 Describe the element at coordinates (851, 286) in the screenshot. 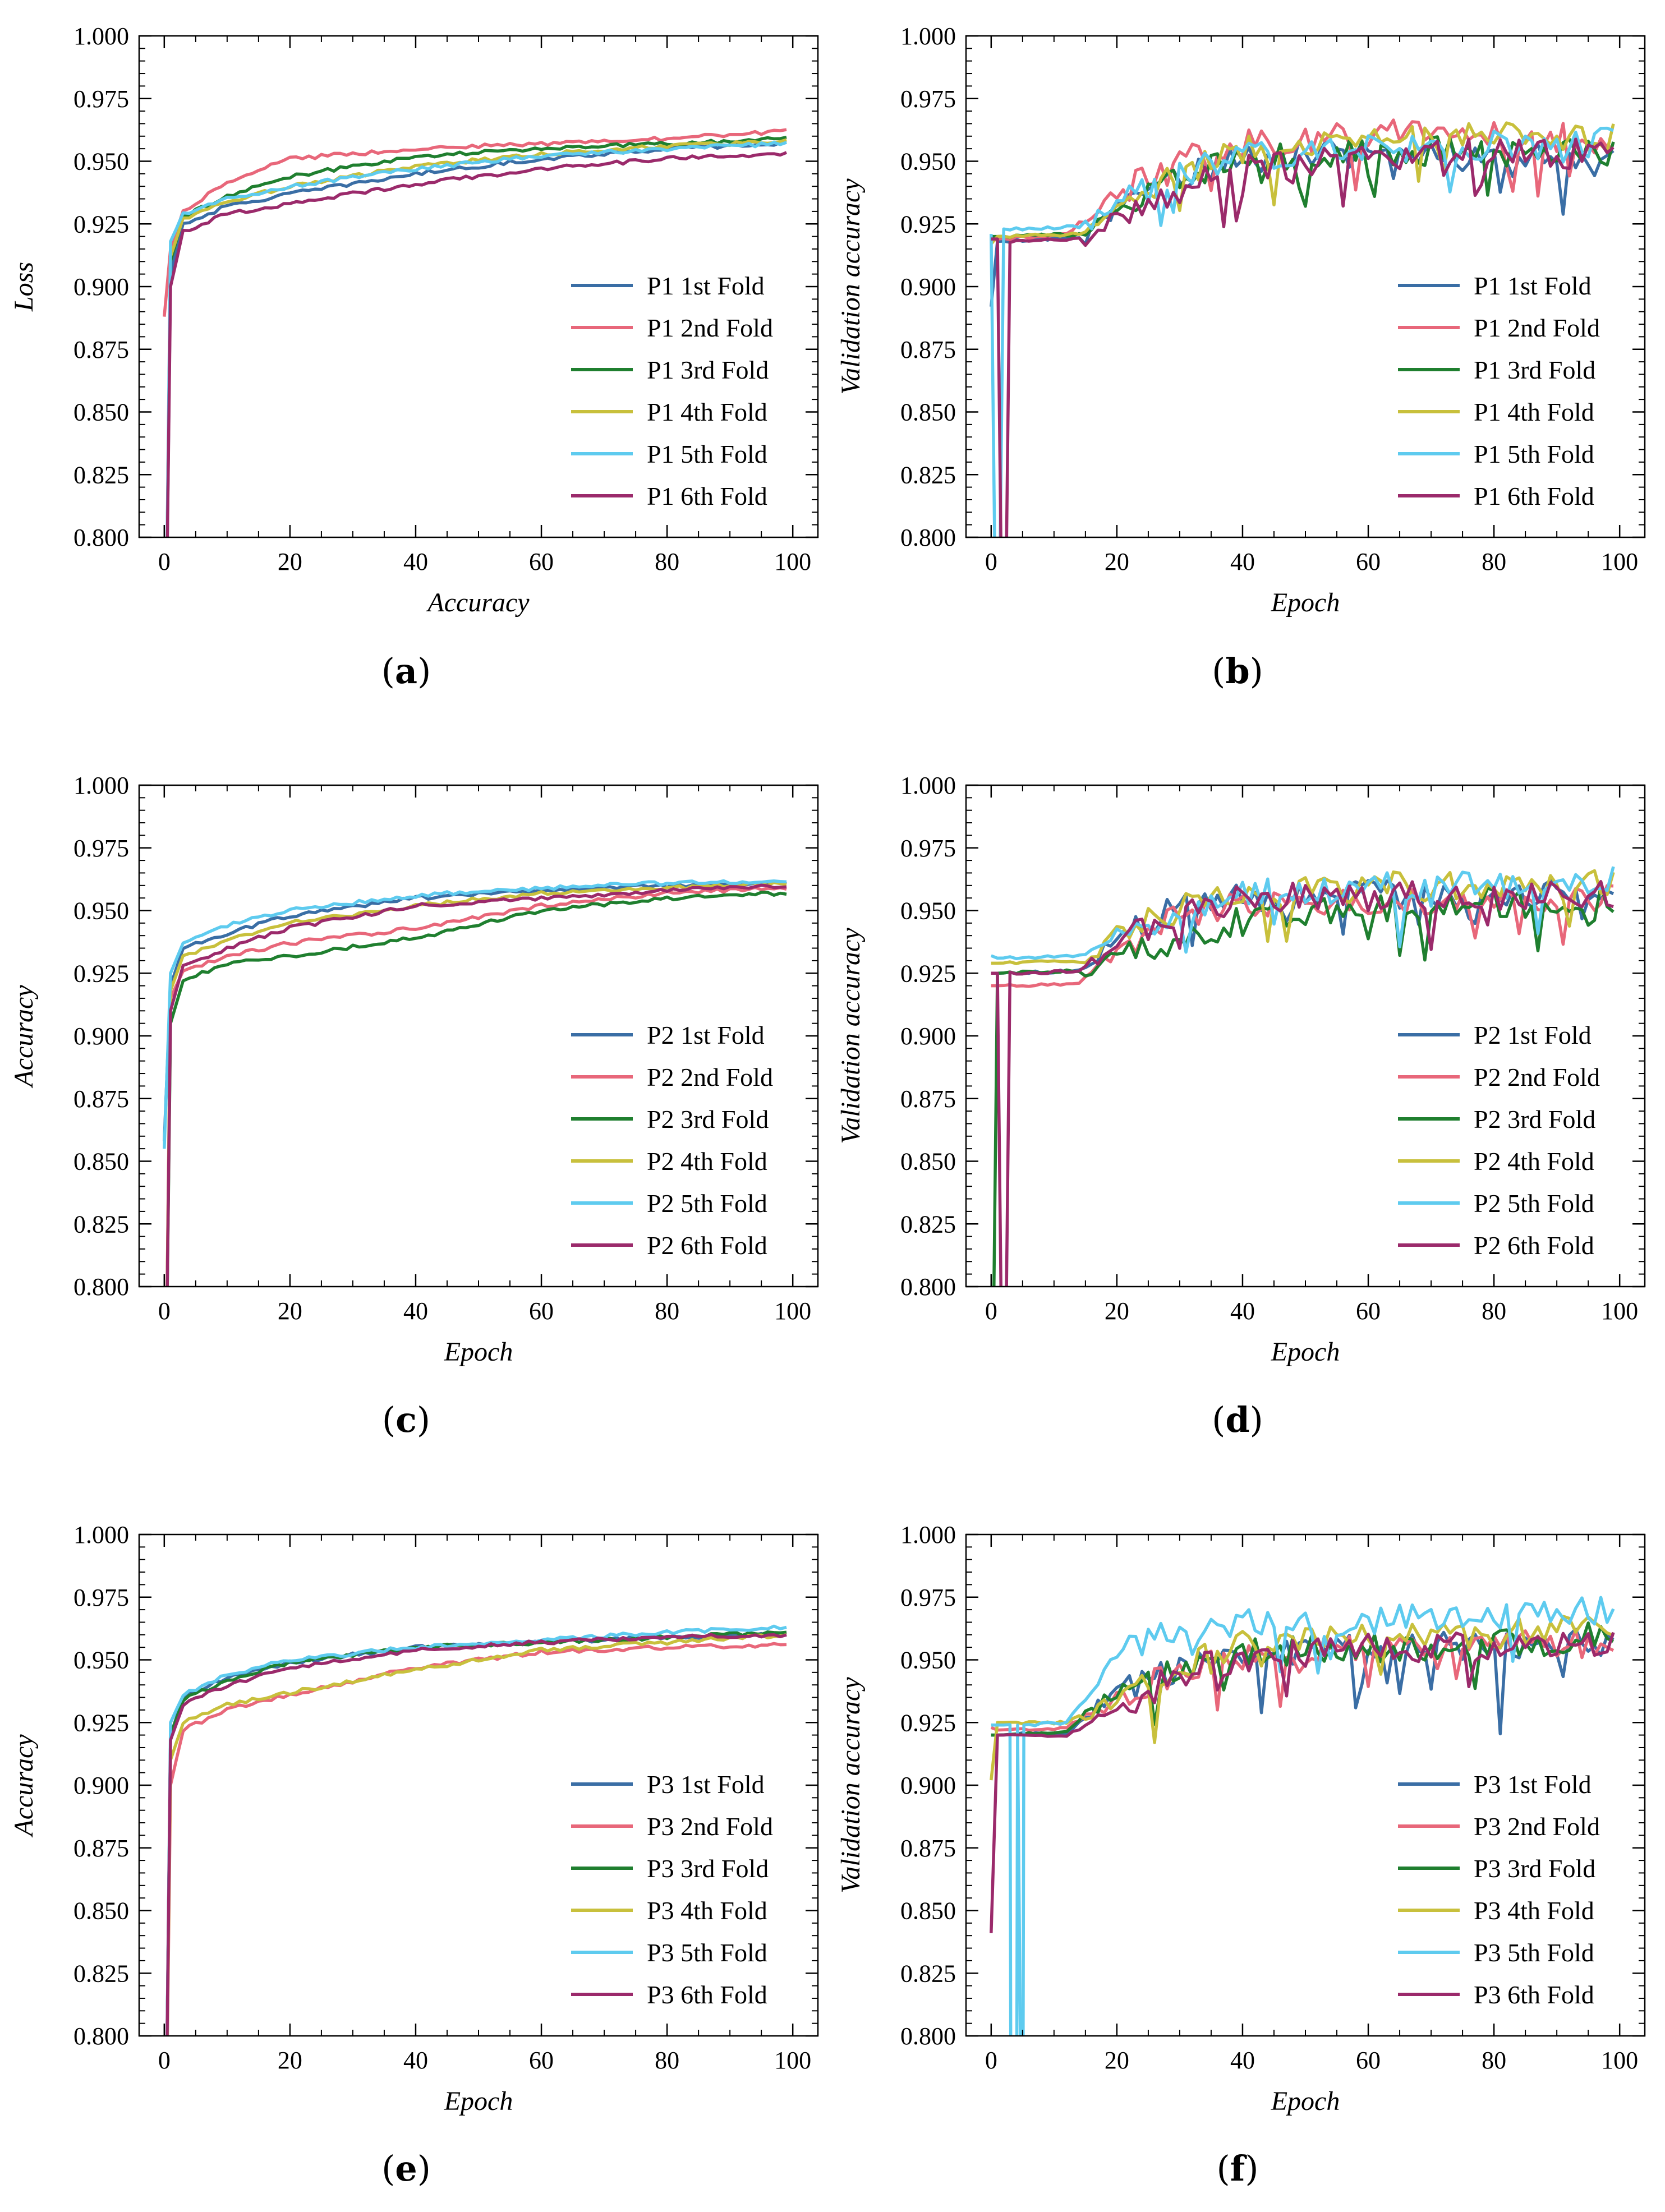

I see `y-axis-label: Validation accuracy` at that location.